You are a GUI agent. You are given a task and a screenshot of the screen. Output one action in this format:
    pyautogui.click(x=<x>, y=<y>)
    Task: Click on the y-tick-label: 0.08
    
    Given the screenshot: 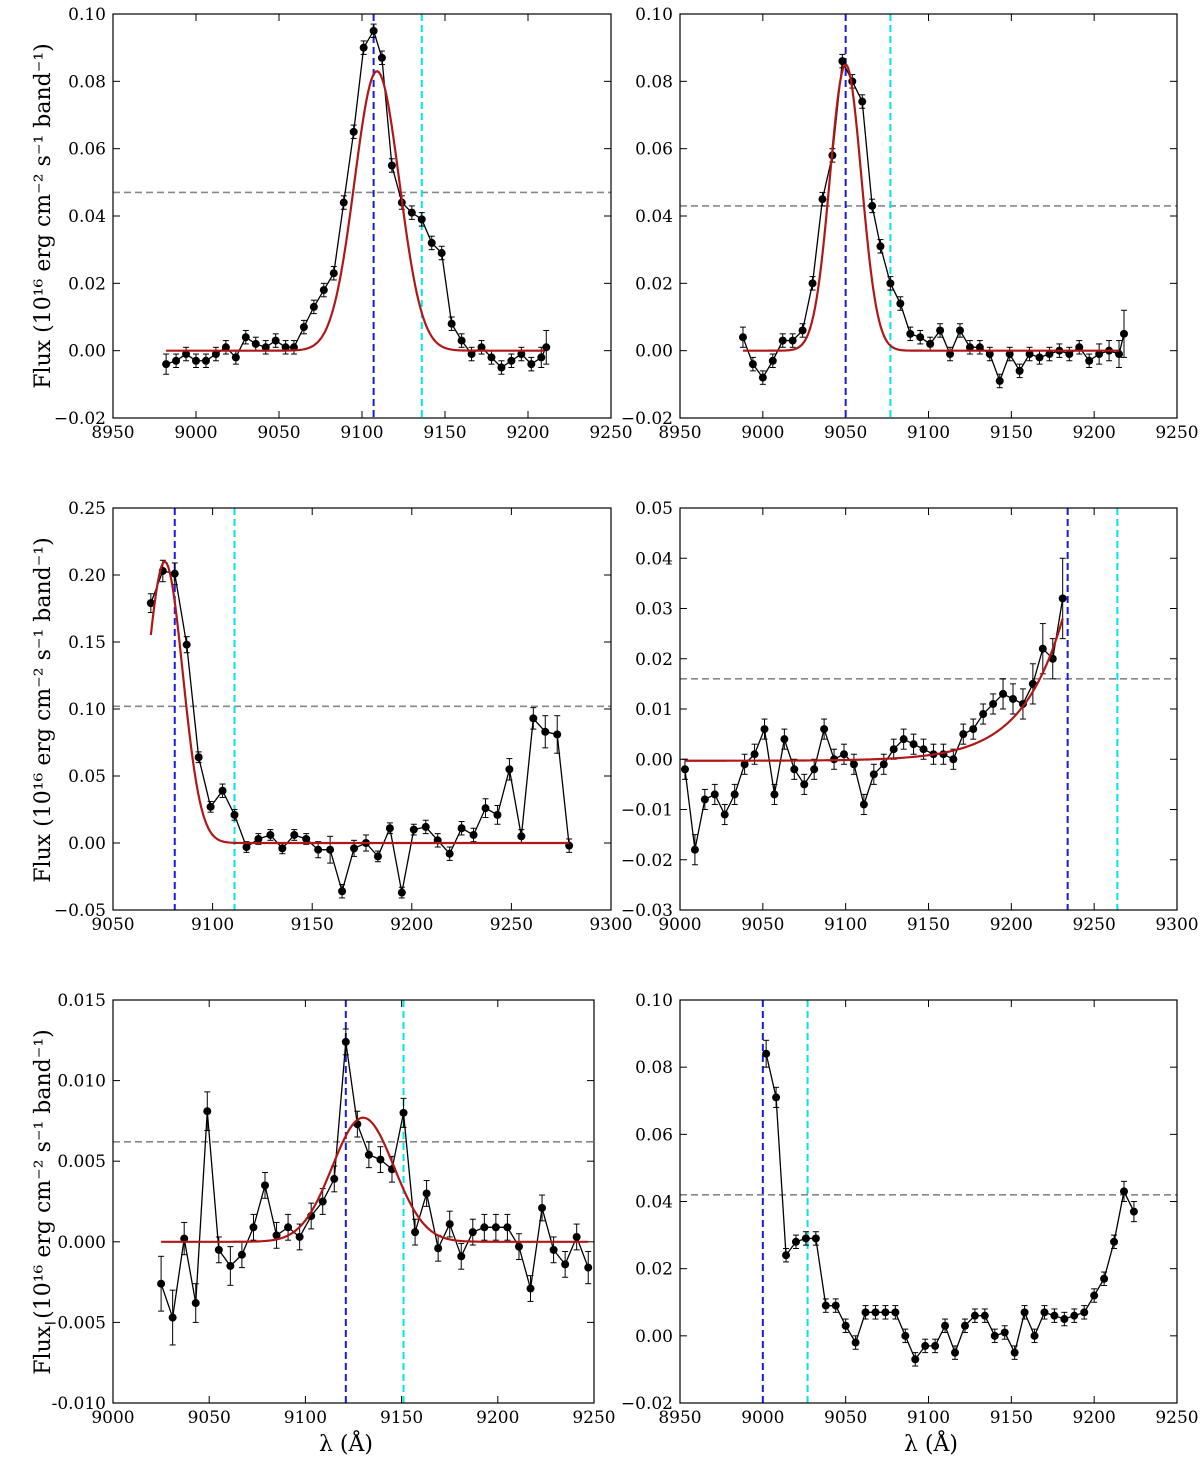 What is the action you would take?
    pyautogui.click(x=87, y=82)
    